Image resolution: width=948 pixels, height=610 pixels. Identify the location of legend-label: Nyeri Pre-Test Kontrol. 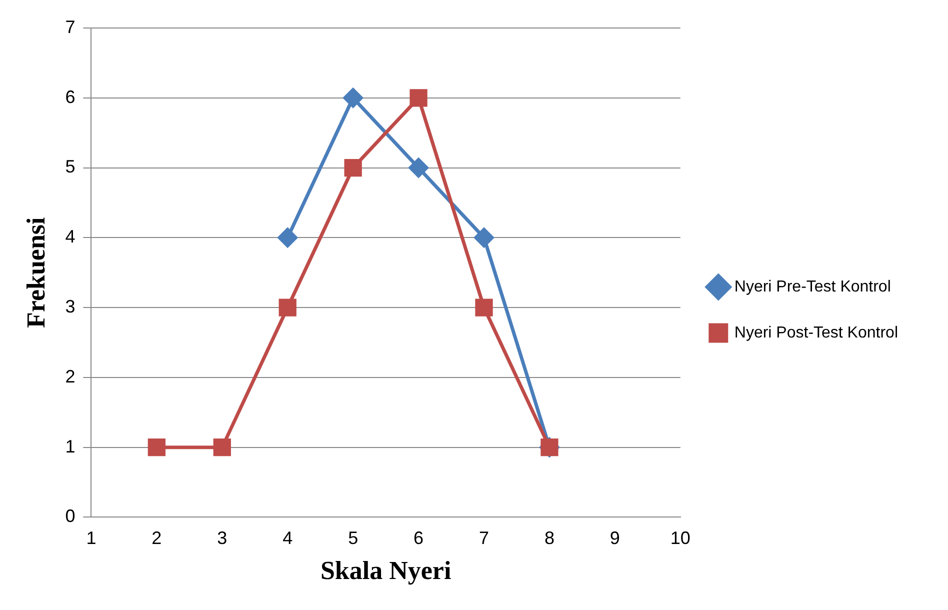
(812, 287).